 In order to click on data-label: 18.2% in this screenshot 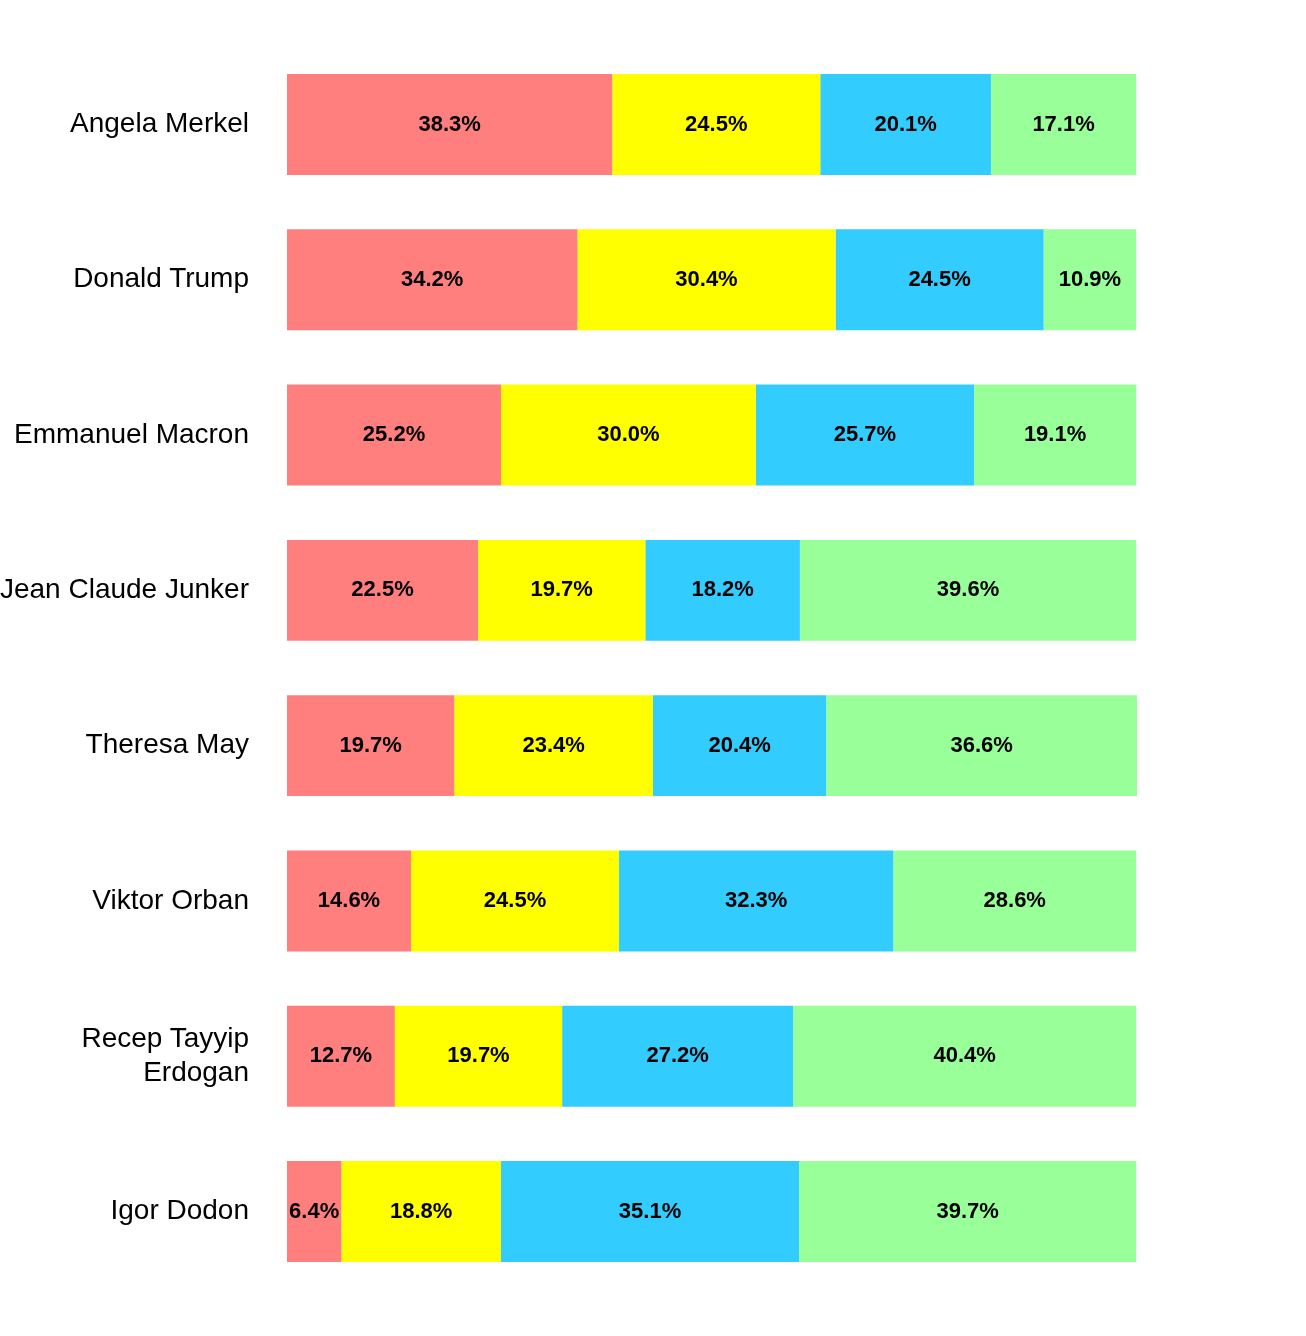, I will do `click(722, 589)`.